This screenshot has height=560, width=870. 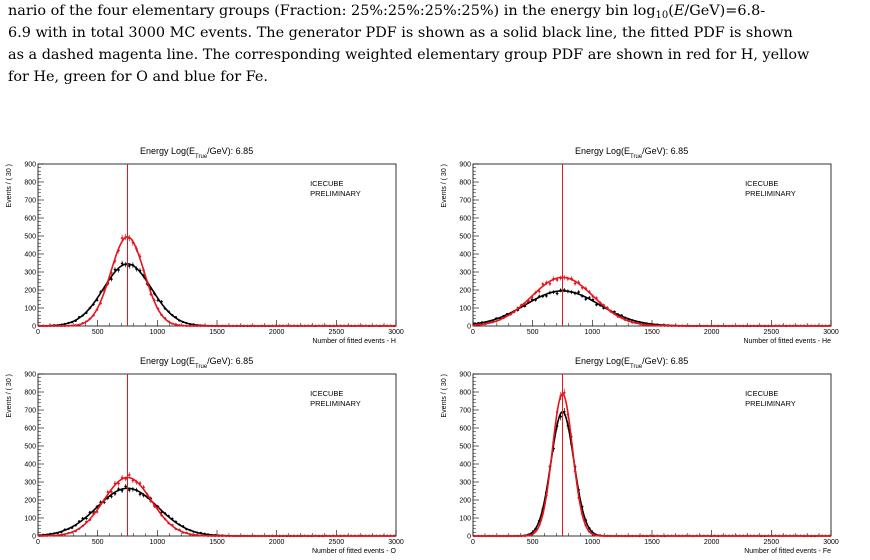 What do you see at coordinates (354, 341) in the screenshot?
I see `x-axis-label: Number of fitted events - H` at bounding box center [354, 341].